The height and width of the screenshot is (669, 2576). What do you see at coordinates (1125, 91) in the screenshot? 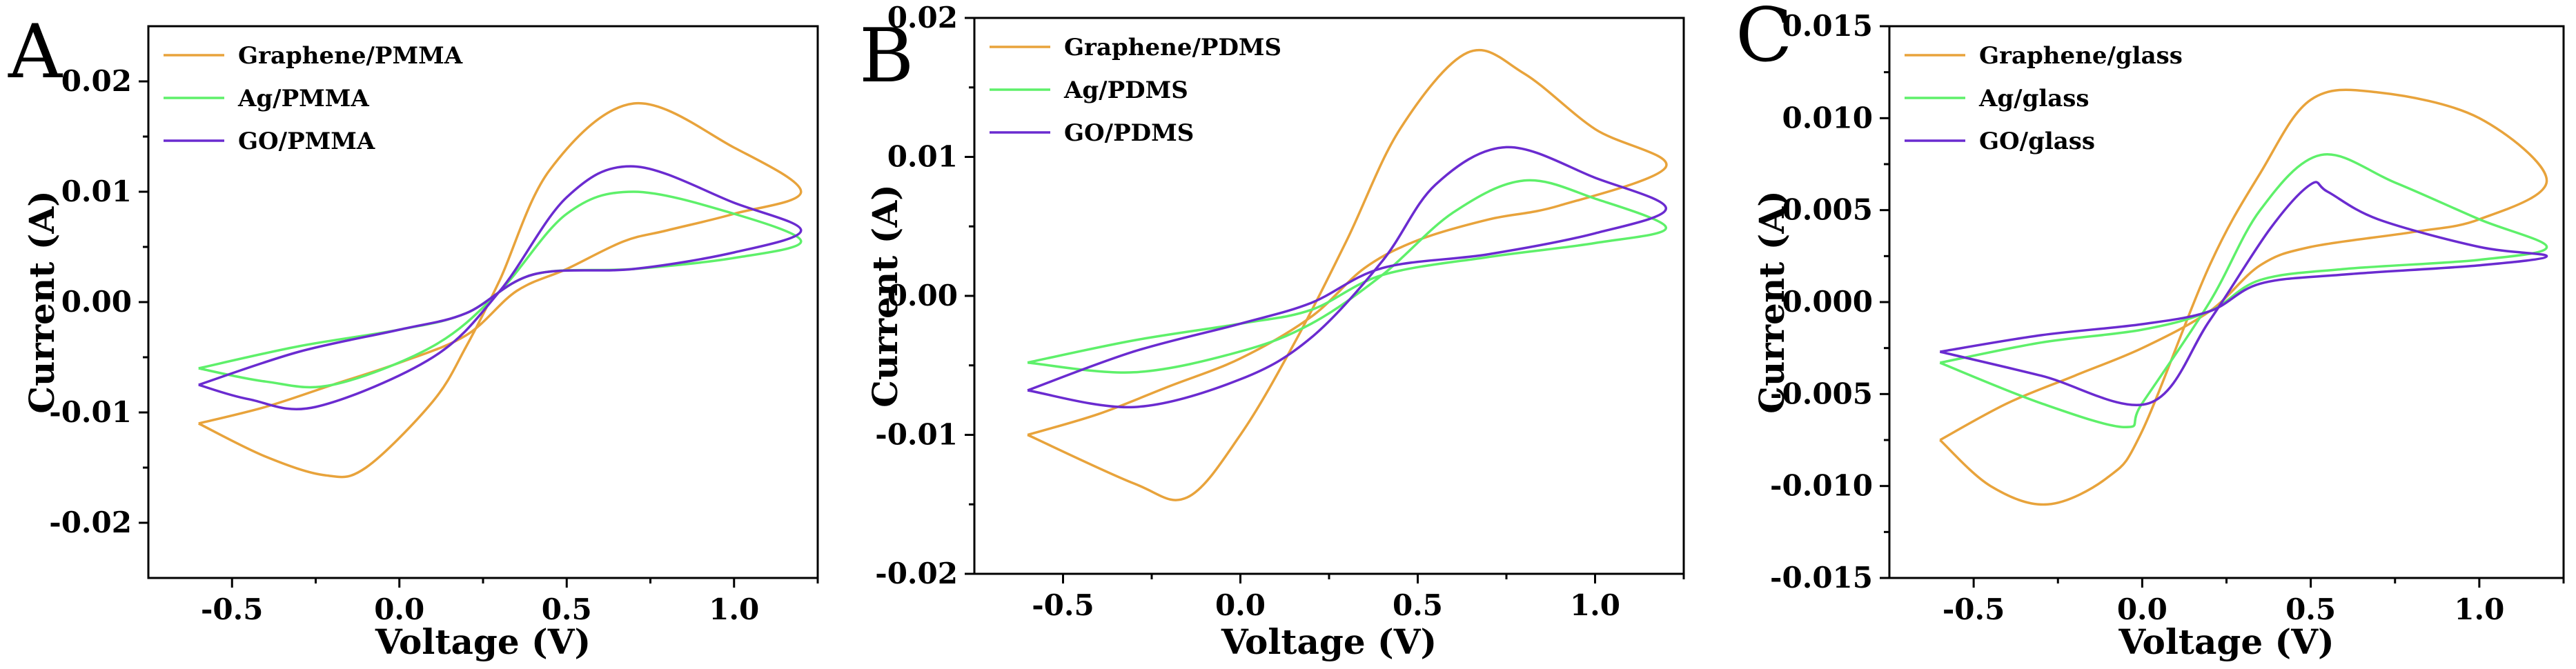
I see `legend-label-ag-pdms: Ag/PDMS` at bounding box center [1125, 91].